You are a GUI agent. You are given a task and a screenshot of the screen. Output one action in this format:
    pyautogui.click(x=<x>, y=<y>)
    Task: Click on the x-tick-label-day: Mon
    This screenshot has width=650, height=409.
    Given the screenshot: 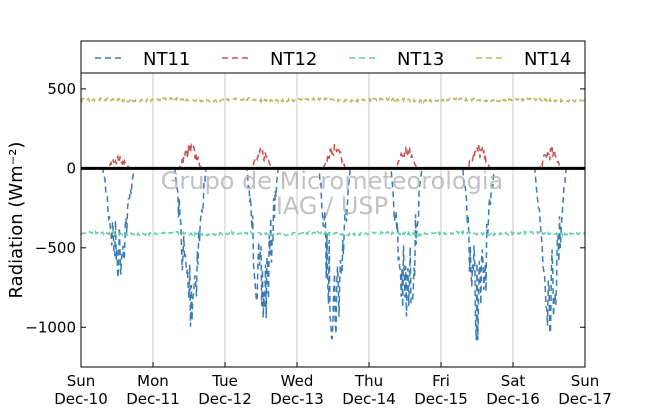 What is the action you would take?
    pyautogui.click(x=153, y=381)
    